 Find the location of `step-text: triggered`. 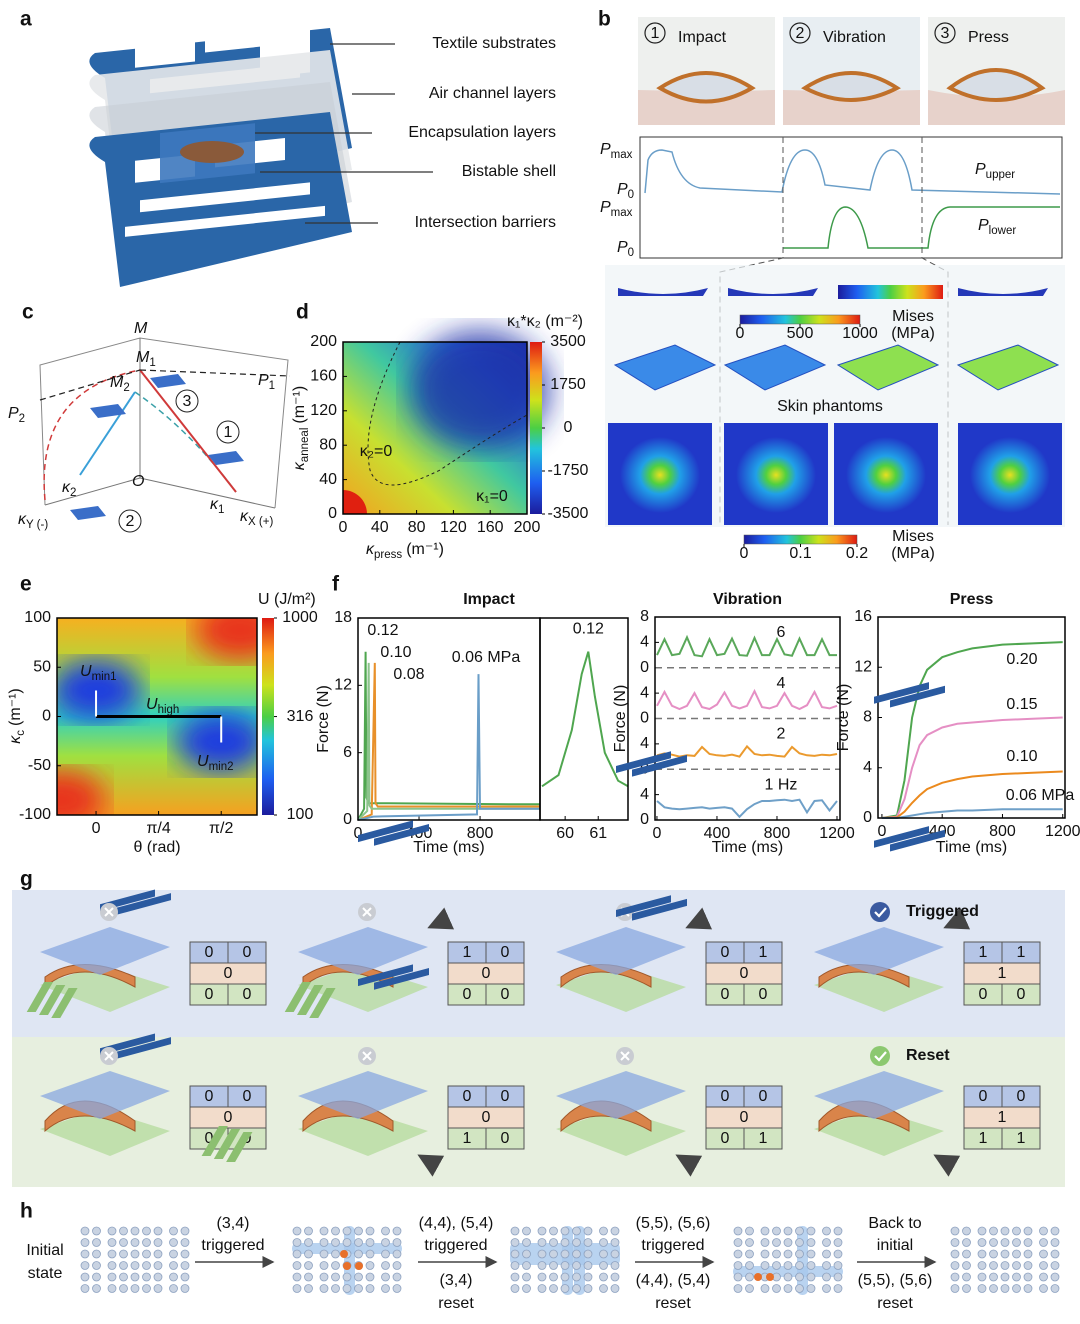

step-text: triggered is located at coordinates (672, 1245).